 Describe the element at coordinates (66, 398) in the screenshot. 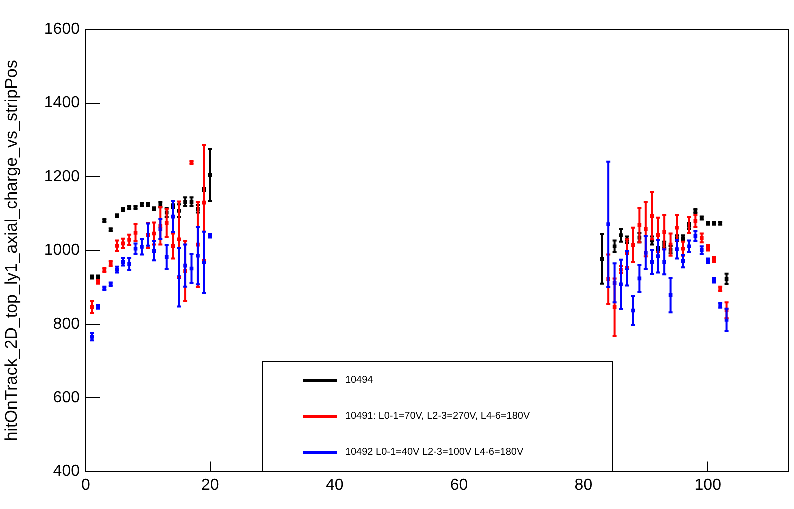

I see `y-tick-label: 600` at that location.